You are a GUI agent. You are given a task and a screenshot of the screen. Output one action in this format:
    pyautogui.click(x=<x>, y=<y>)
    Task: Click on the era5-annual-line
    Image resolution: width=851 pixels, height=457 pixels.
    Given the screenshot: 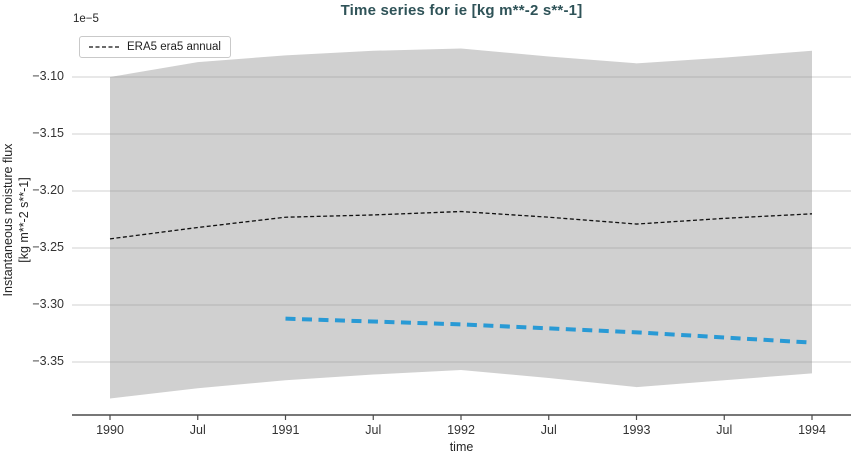 What is the action you would take?
    pyautogui.click(x=461, y=225)
    